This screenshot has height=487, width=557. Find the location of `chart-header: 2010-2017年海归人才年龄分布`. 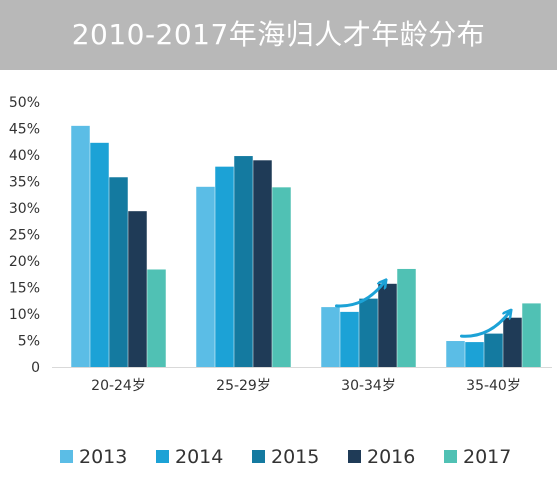

chart-header: 2010-2017年海归人才年龄分布 is located at coordinates (278, 35).